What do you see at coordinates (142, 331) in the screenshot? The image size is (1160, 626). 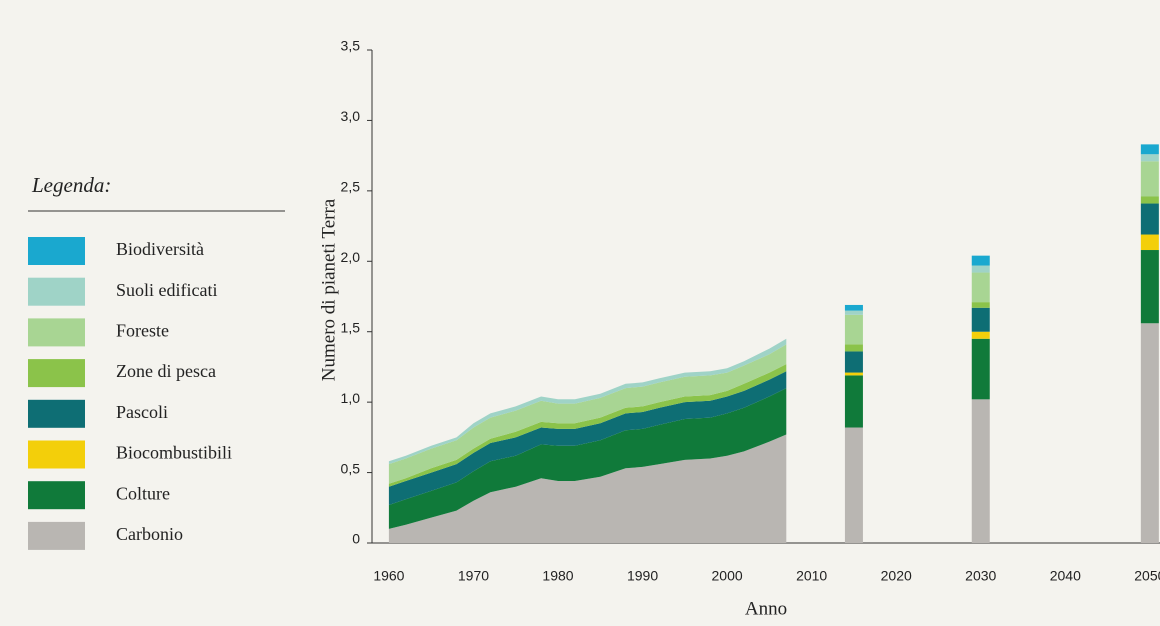 I see `legend-label: Foreste` at bounding box center [142, 331].